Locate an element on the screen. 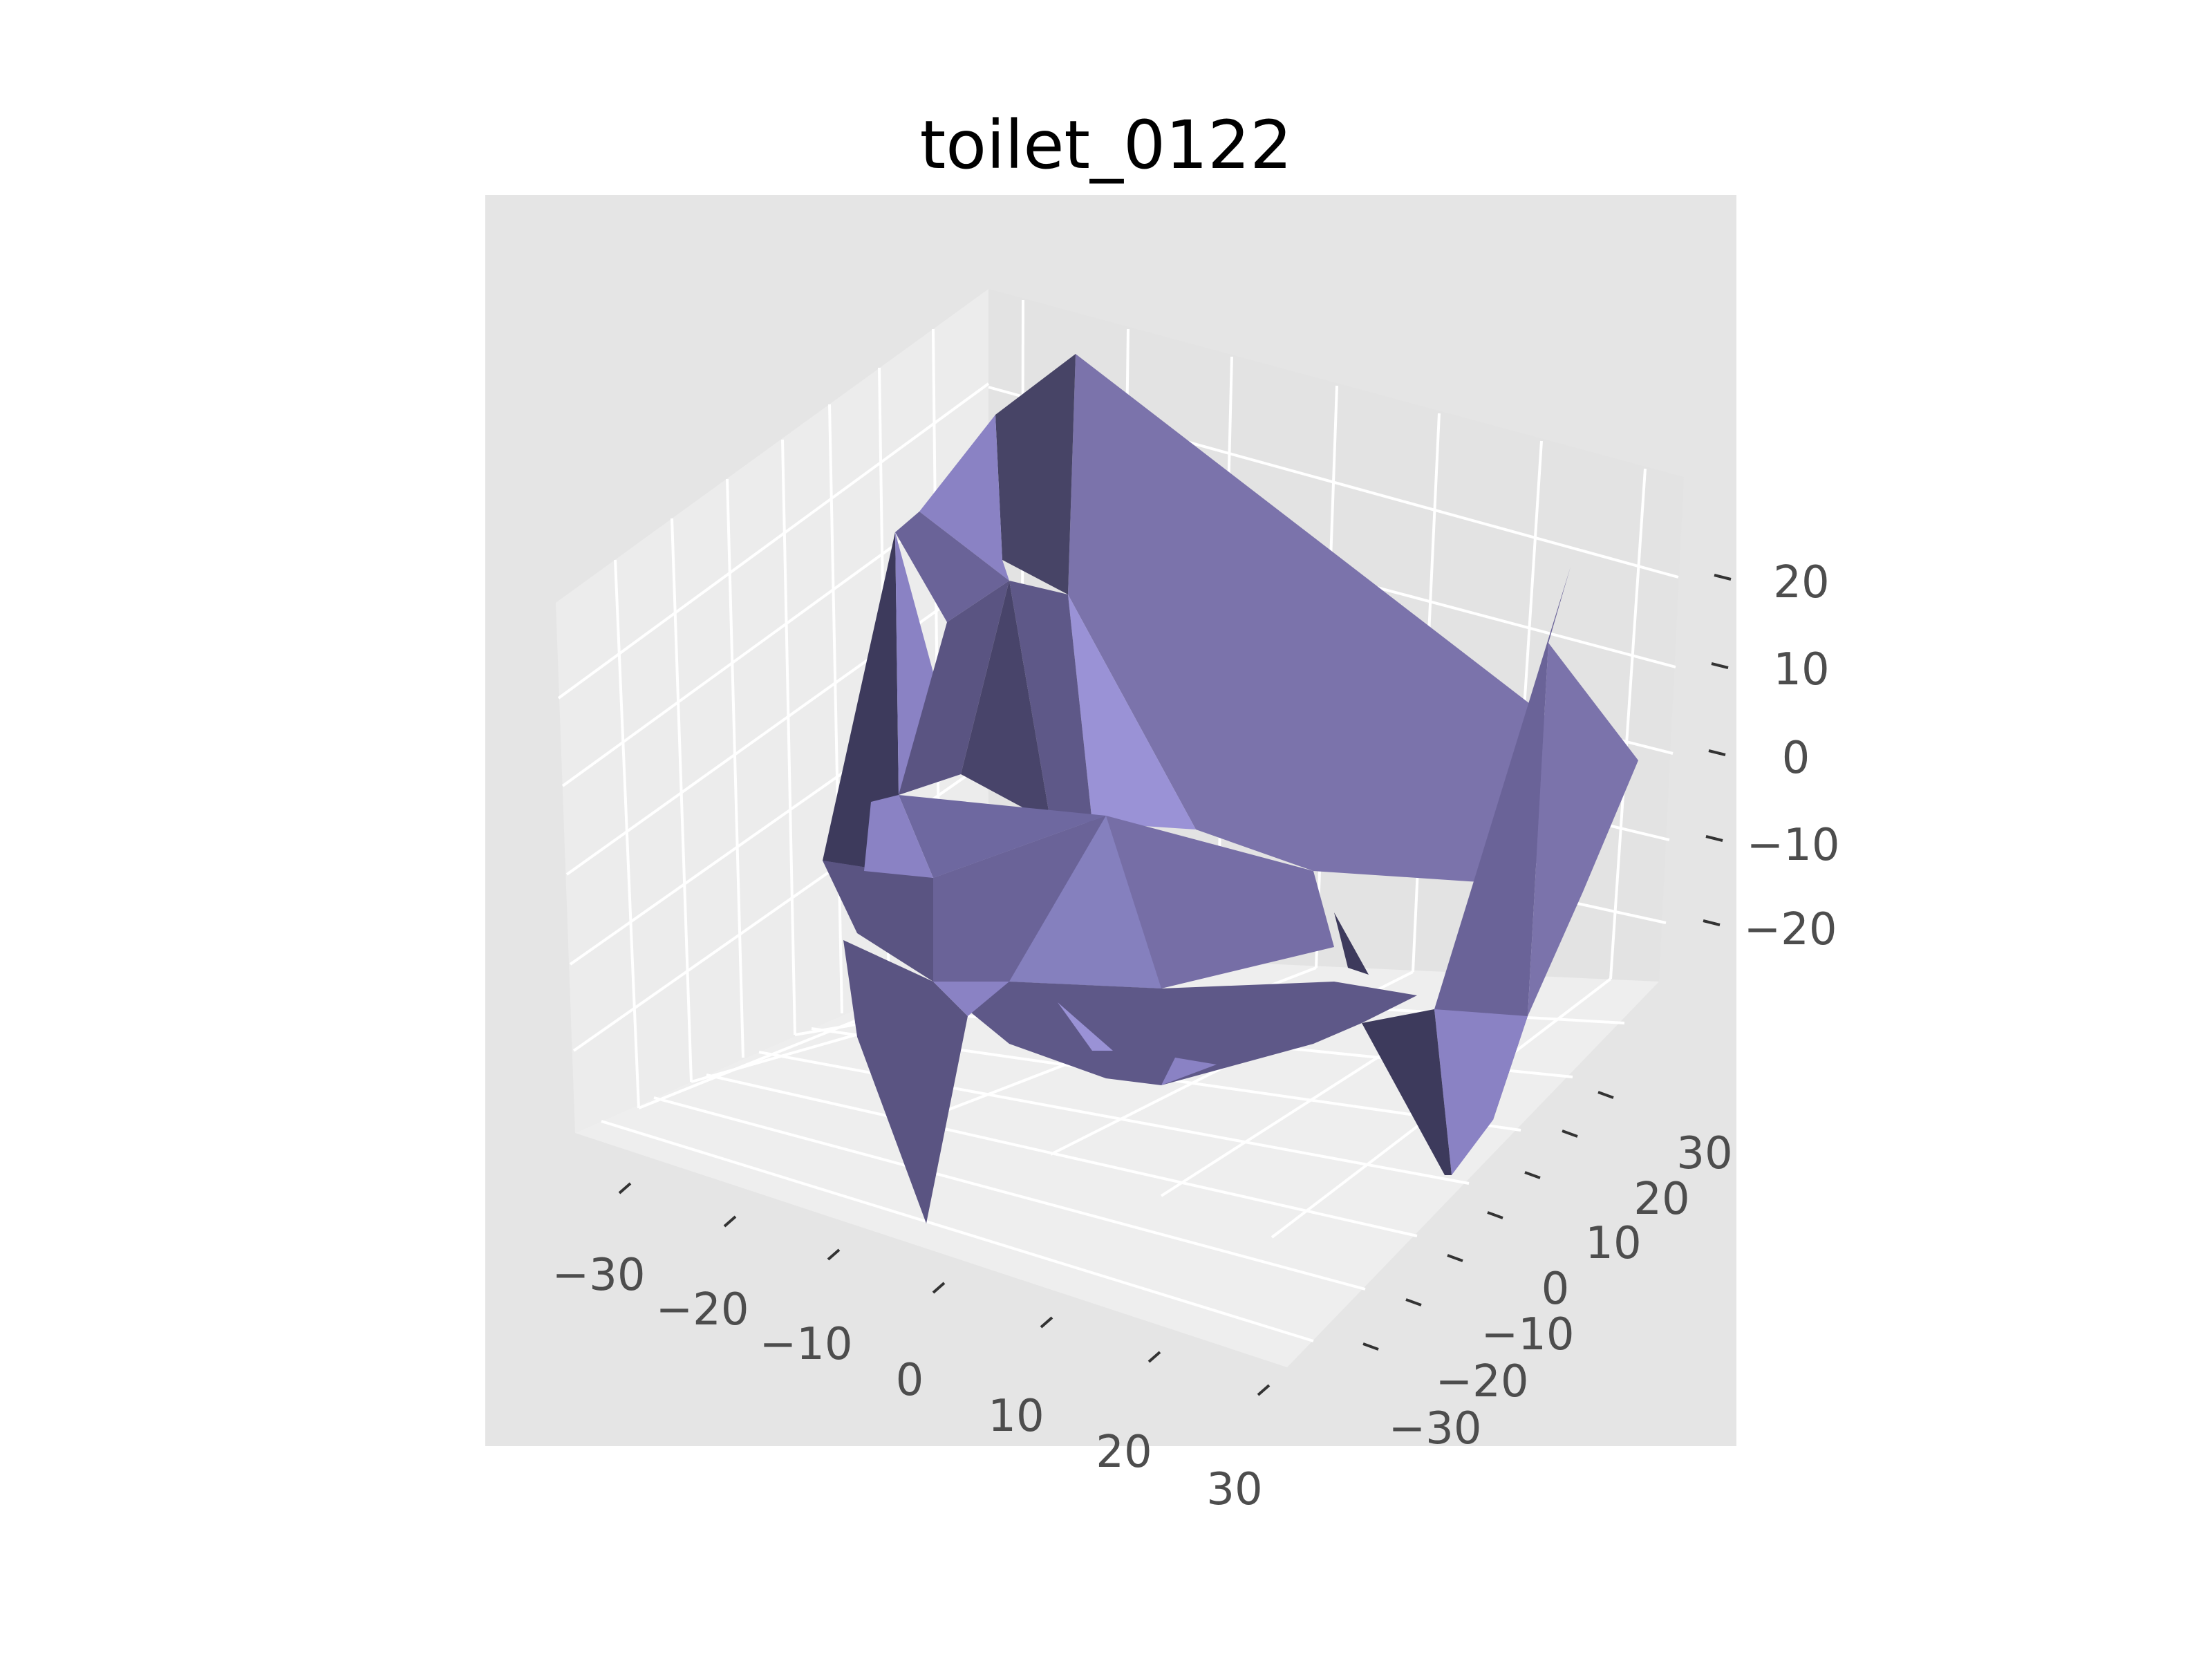 Image resolution: width=2212 pixels, height=1659 pixels. x-tick-label: 30 is located at coordinates (1234, 1489).